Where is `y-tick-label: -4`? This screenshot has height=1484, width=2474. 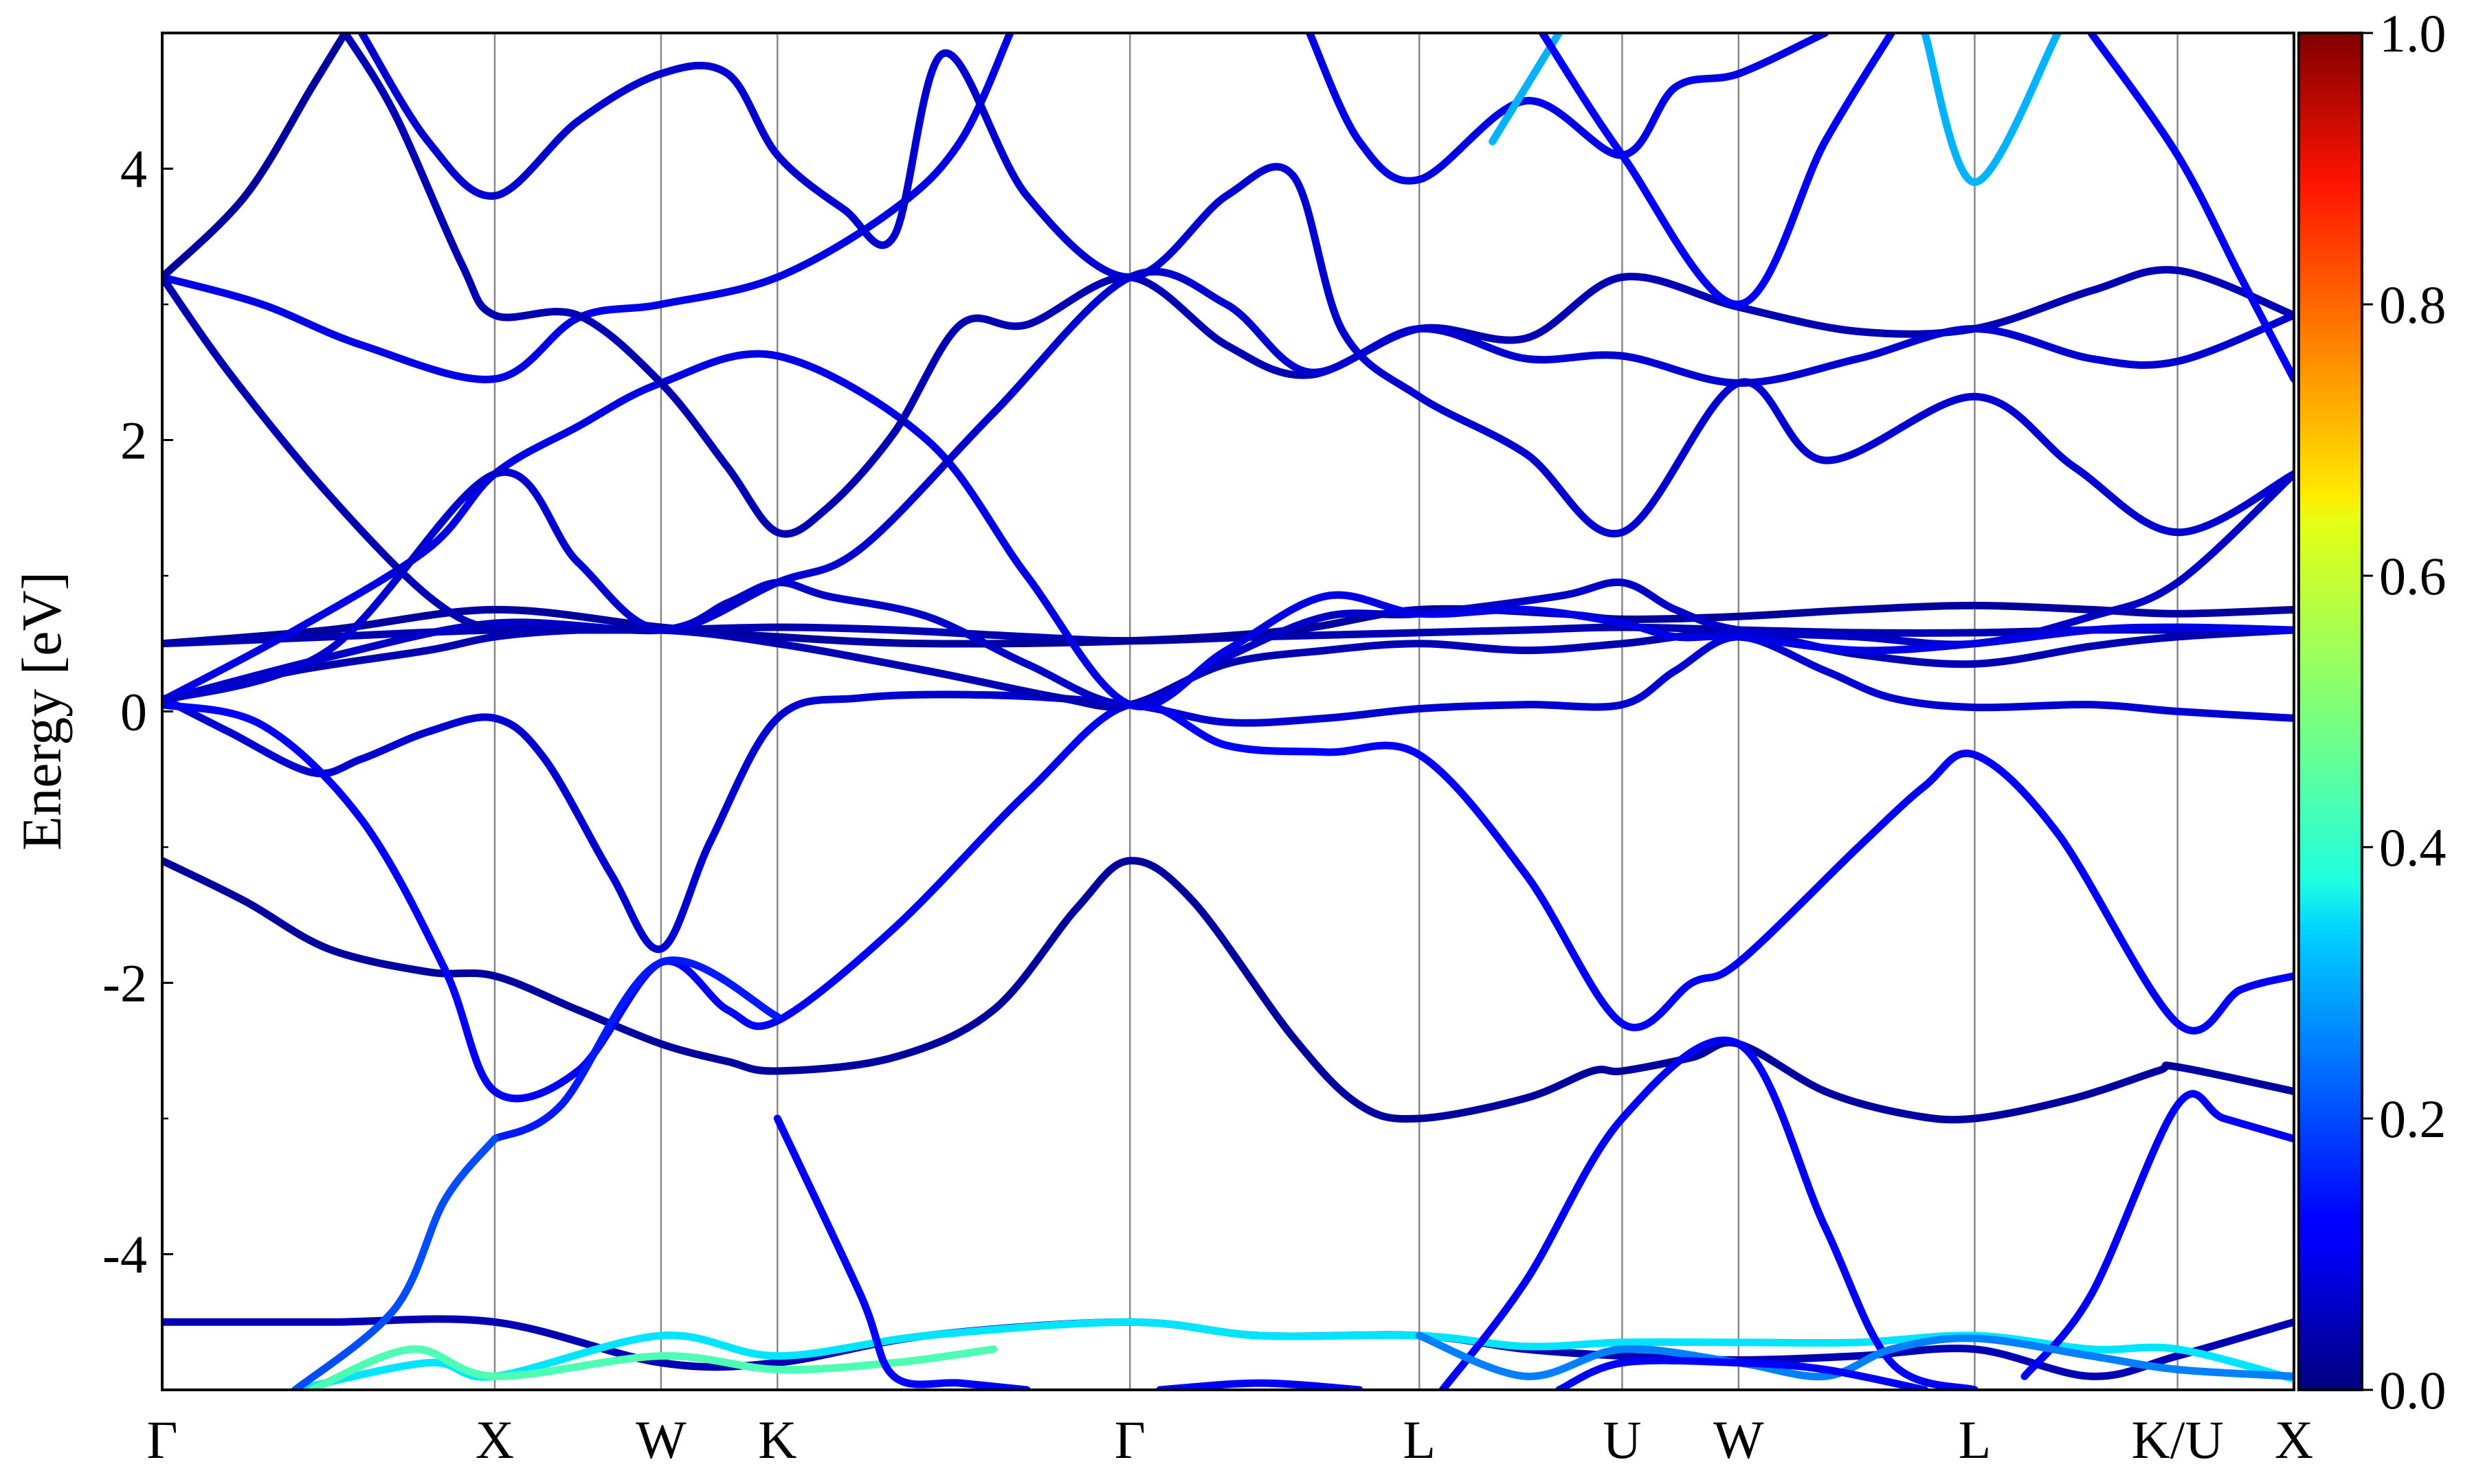
y-tick-label: -4 is located at coordinates (124, 1255).